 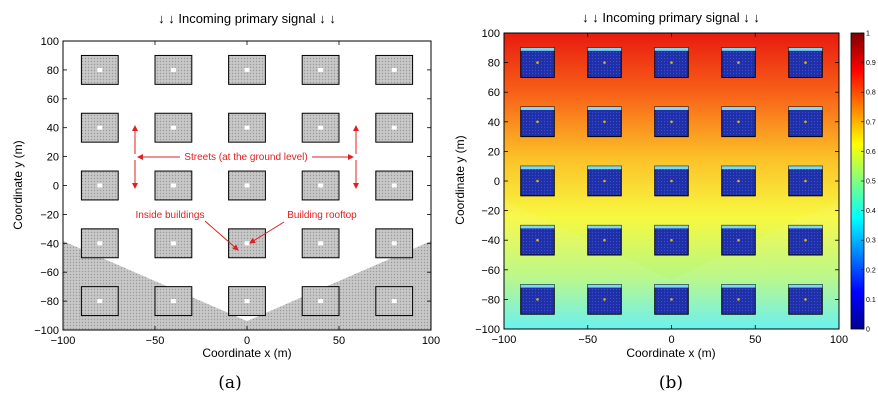 I want to click on panel-a-ytick-label: 100, so click(x=50, y=42).